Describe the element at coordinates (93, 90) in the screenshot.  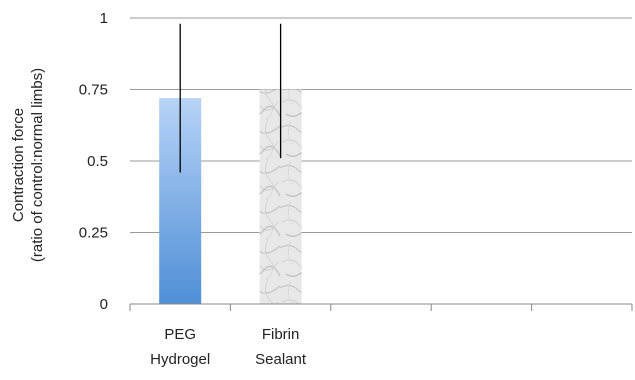
I see `y-tick-label: 0.75` at that location.